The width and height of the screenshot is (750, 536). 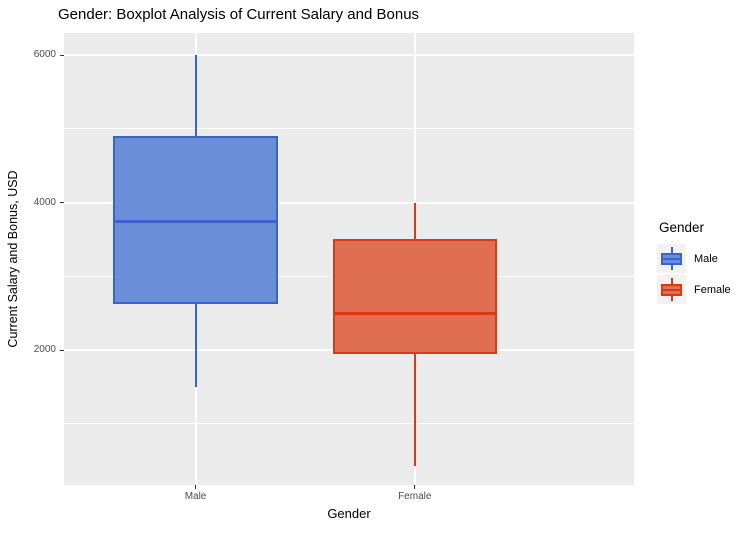 I want to click on y-axis-title: Current Salary and Bonus, USD, so click(x=13, y=259).